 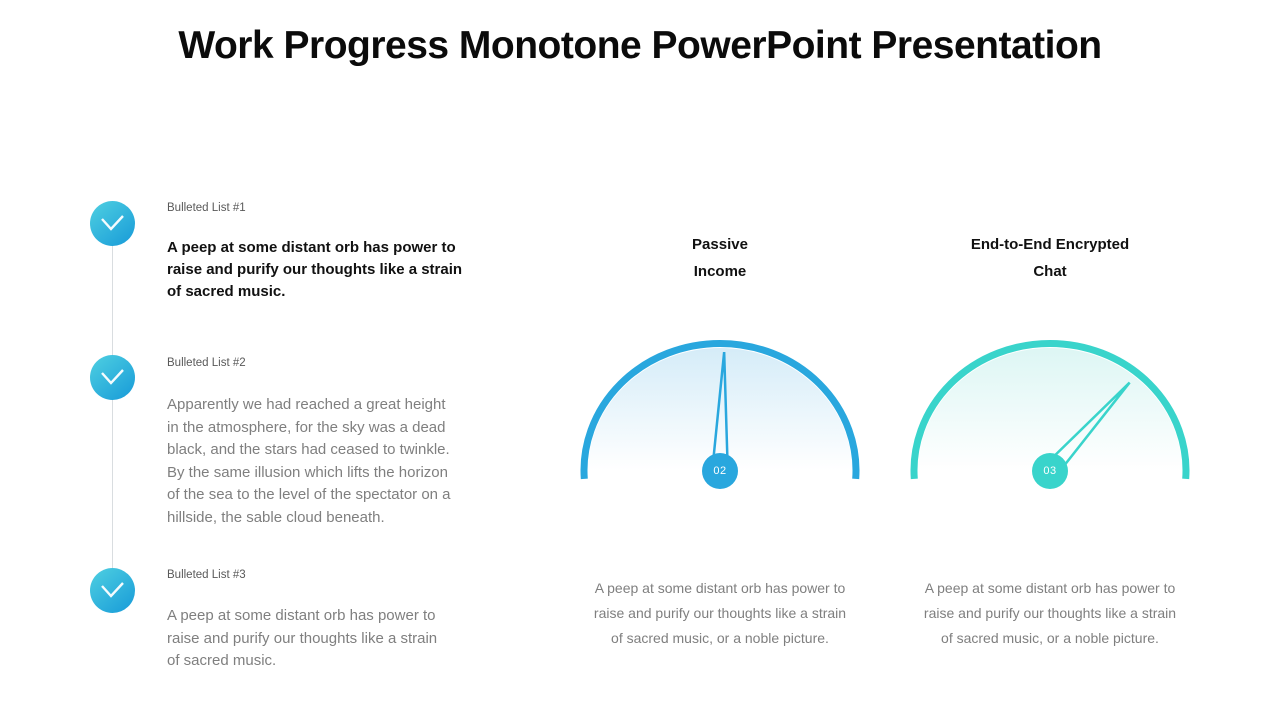 What do you see at coordinates (720, 244) in the screenshot?
I see `gauge-title-line: Passive` at bounding box center [720, 244].